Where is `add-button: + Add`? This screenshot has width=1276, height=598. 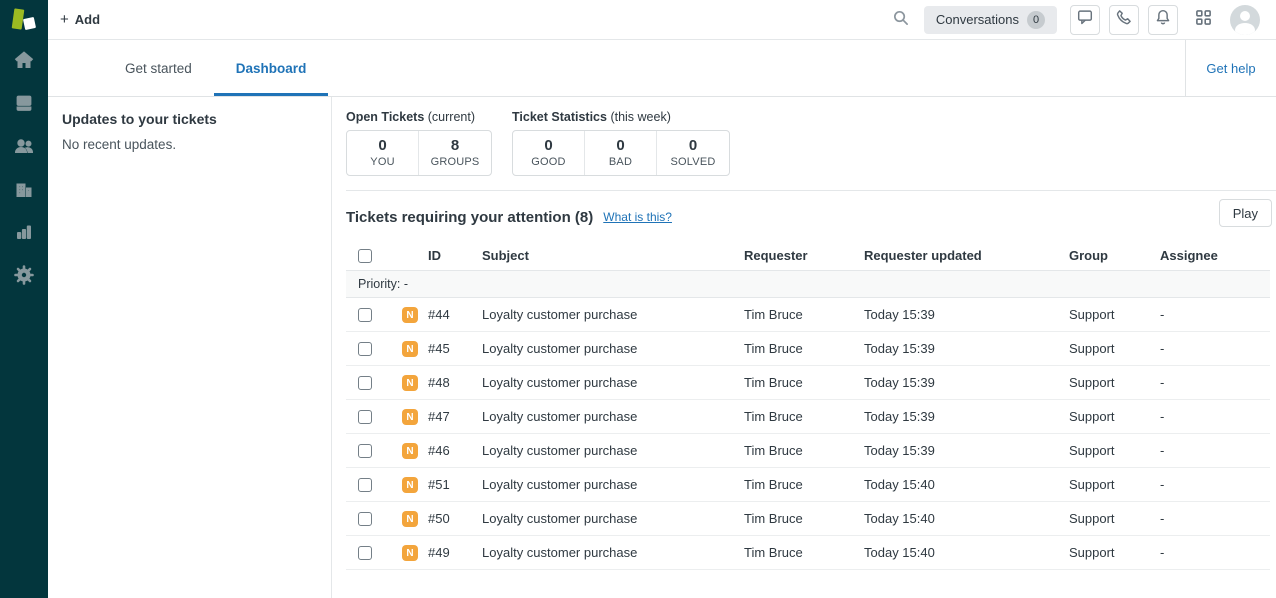
add-button: + Add is located at coordinates (80, 19).